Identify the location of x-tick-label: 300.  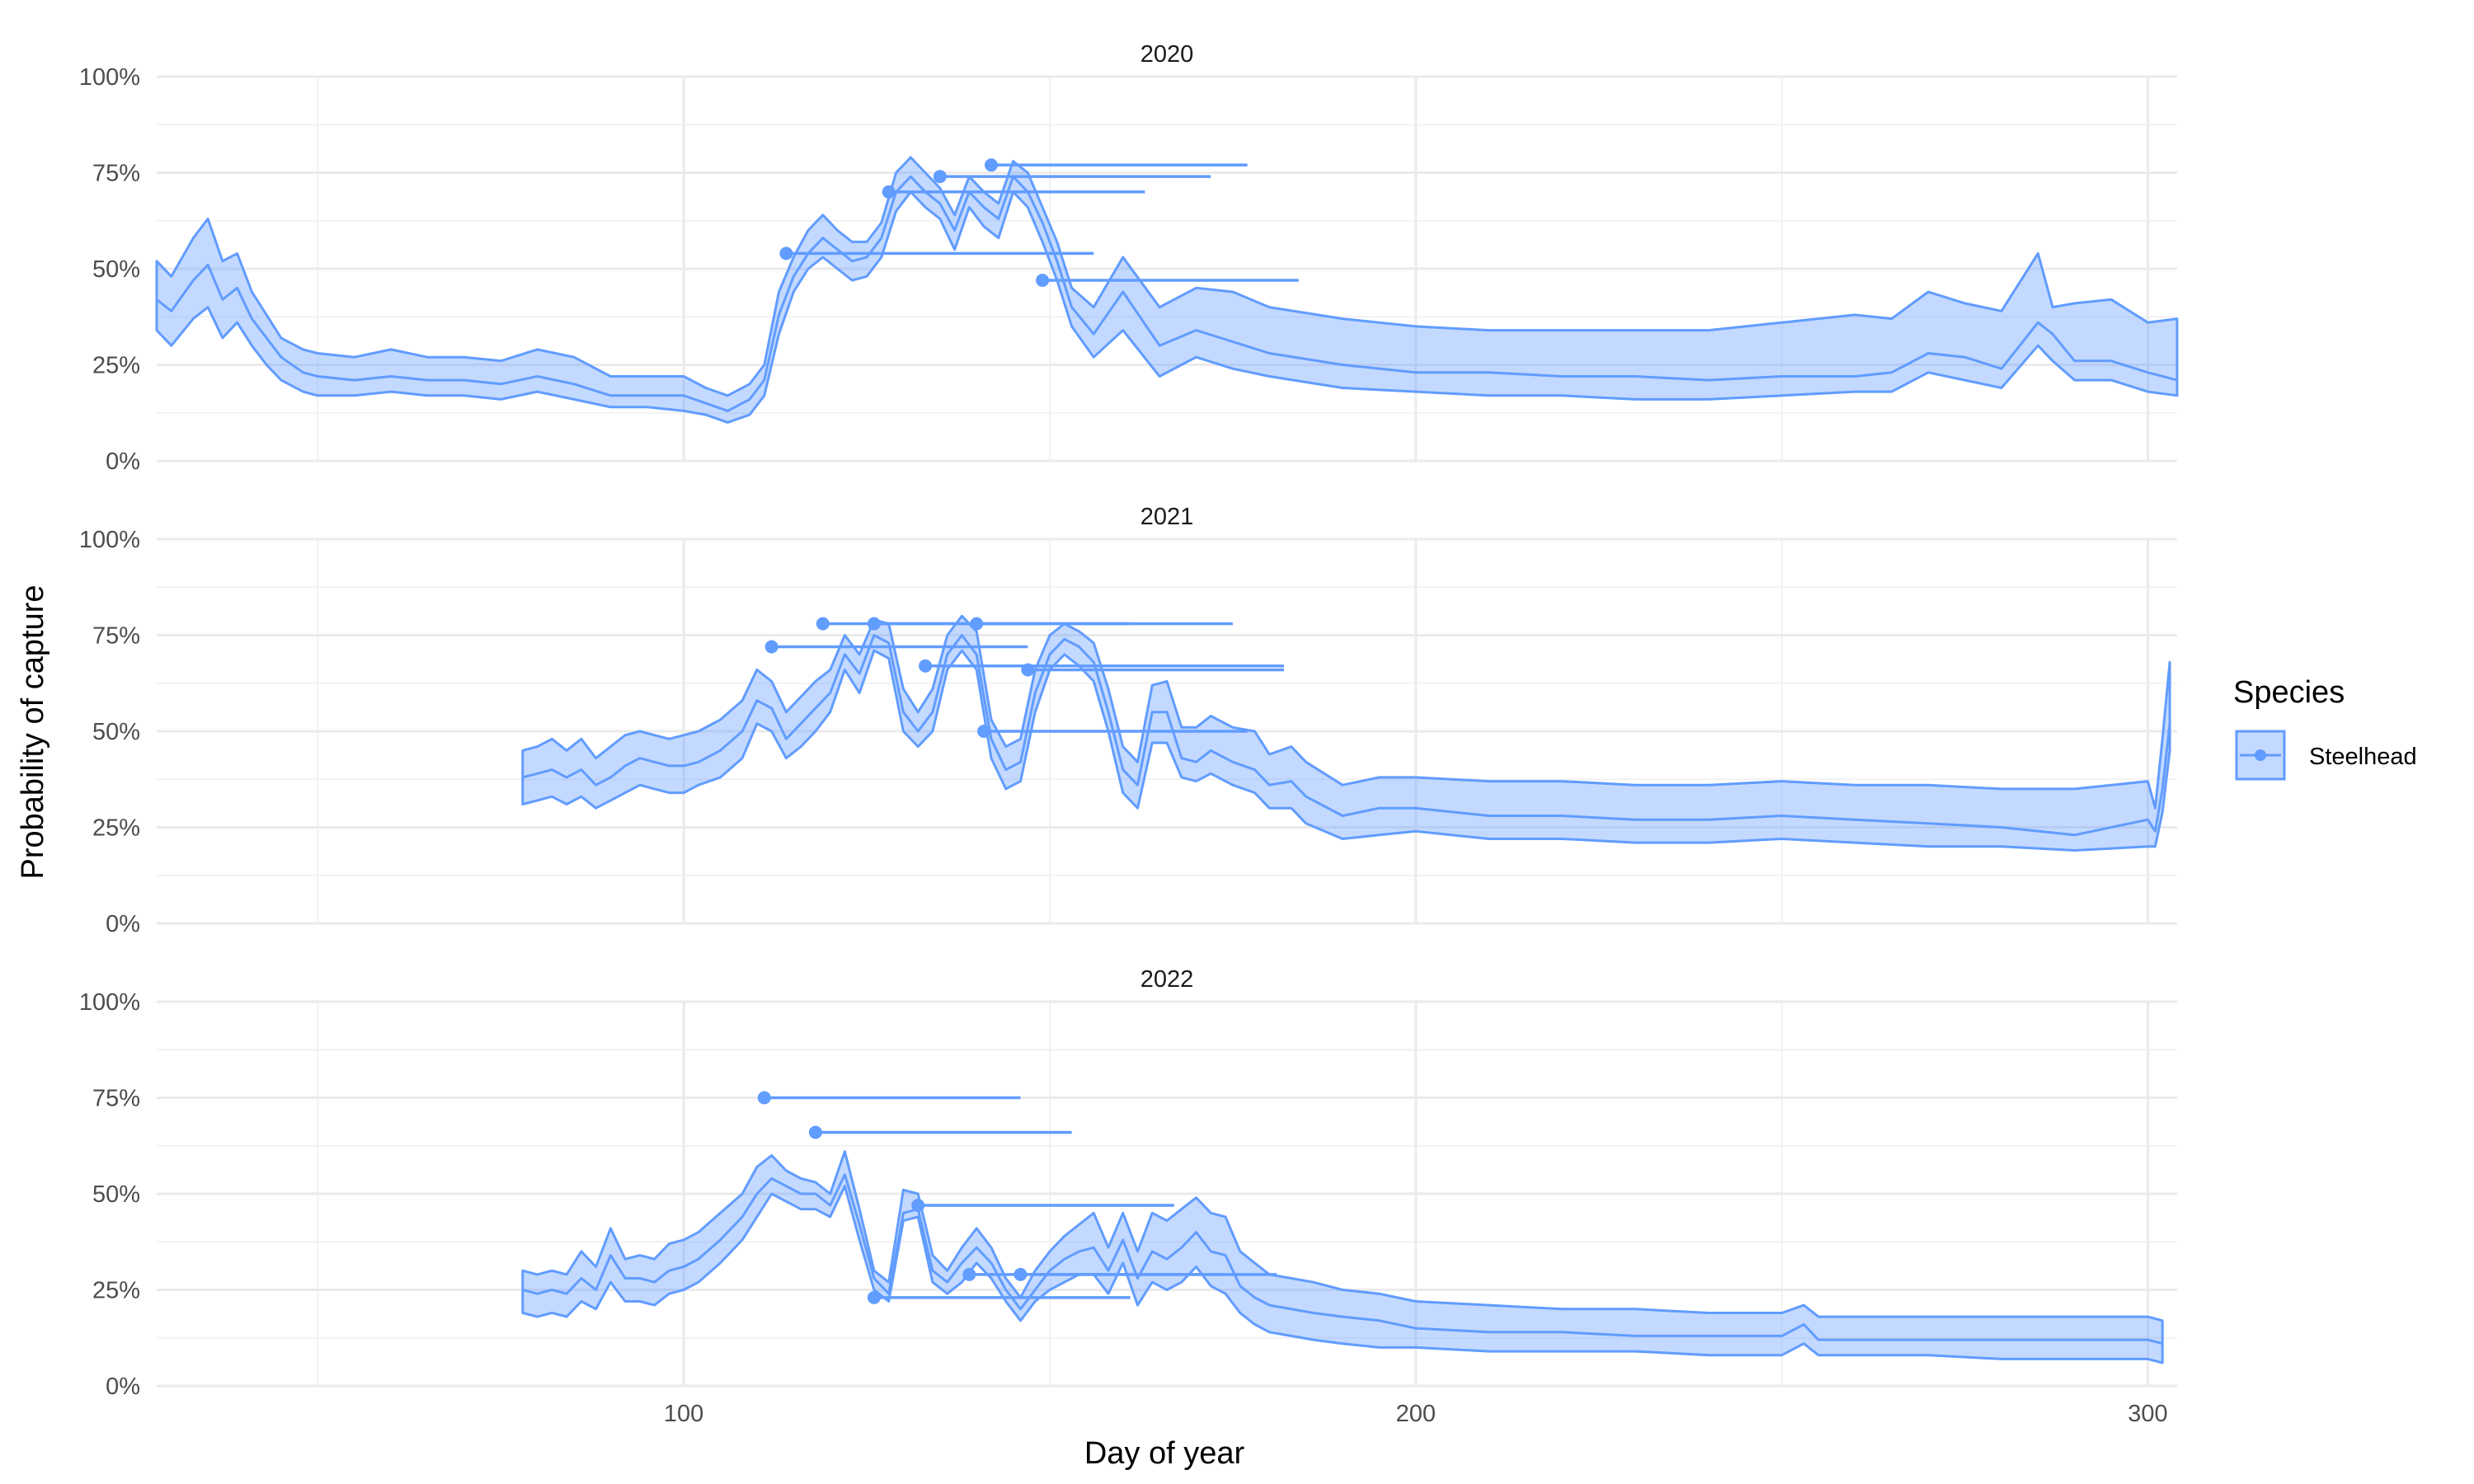
(2147, 1414).